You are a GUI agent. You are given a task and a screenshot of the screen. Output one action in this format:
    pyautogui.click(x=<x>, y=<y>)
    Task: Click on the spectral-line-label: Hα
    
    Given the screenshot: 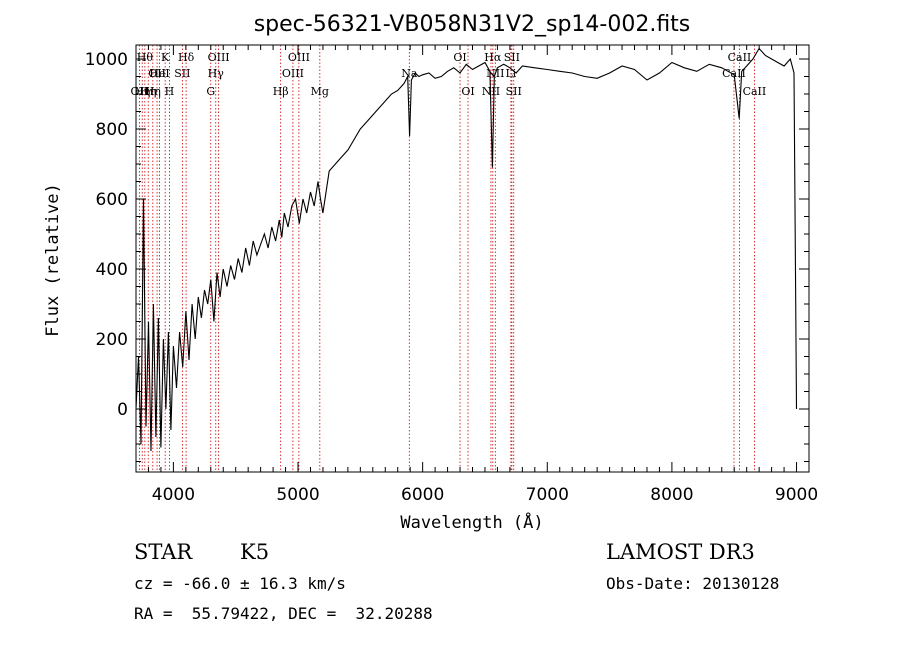 What is the action you would take?
    pyautogui.click(x=493, y=57)
    